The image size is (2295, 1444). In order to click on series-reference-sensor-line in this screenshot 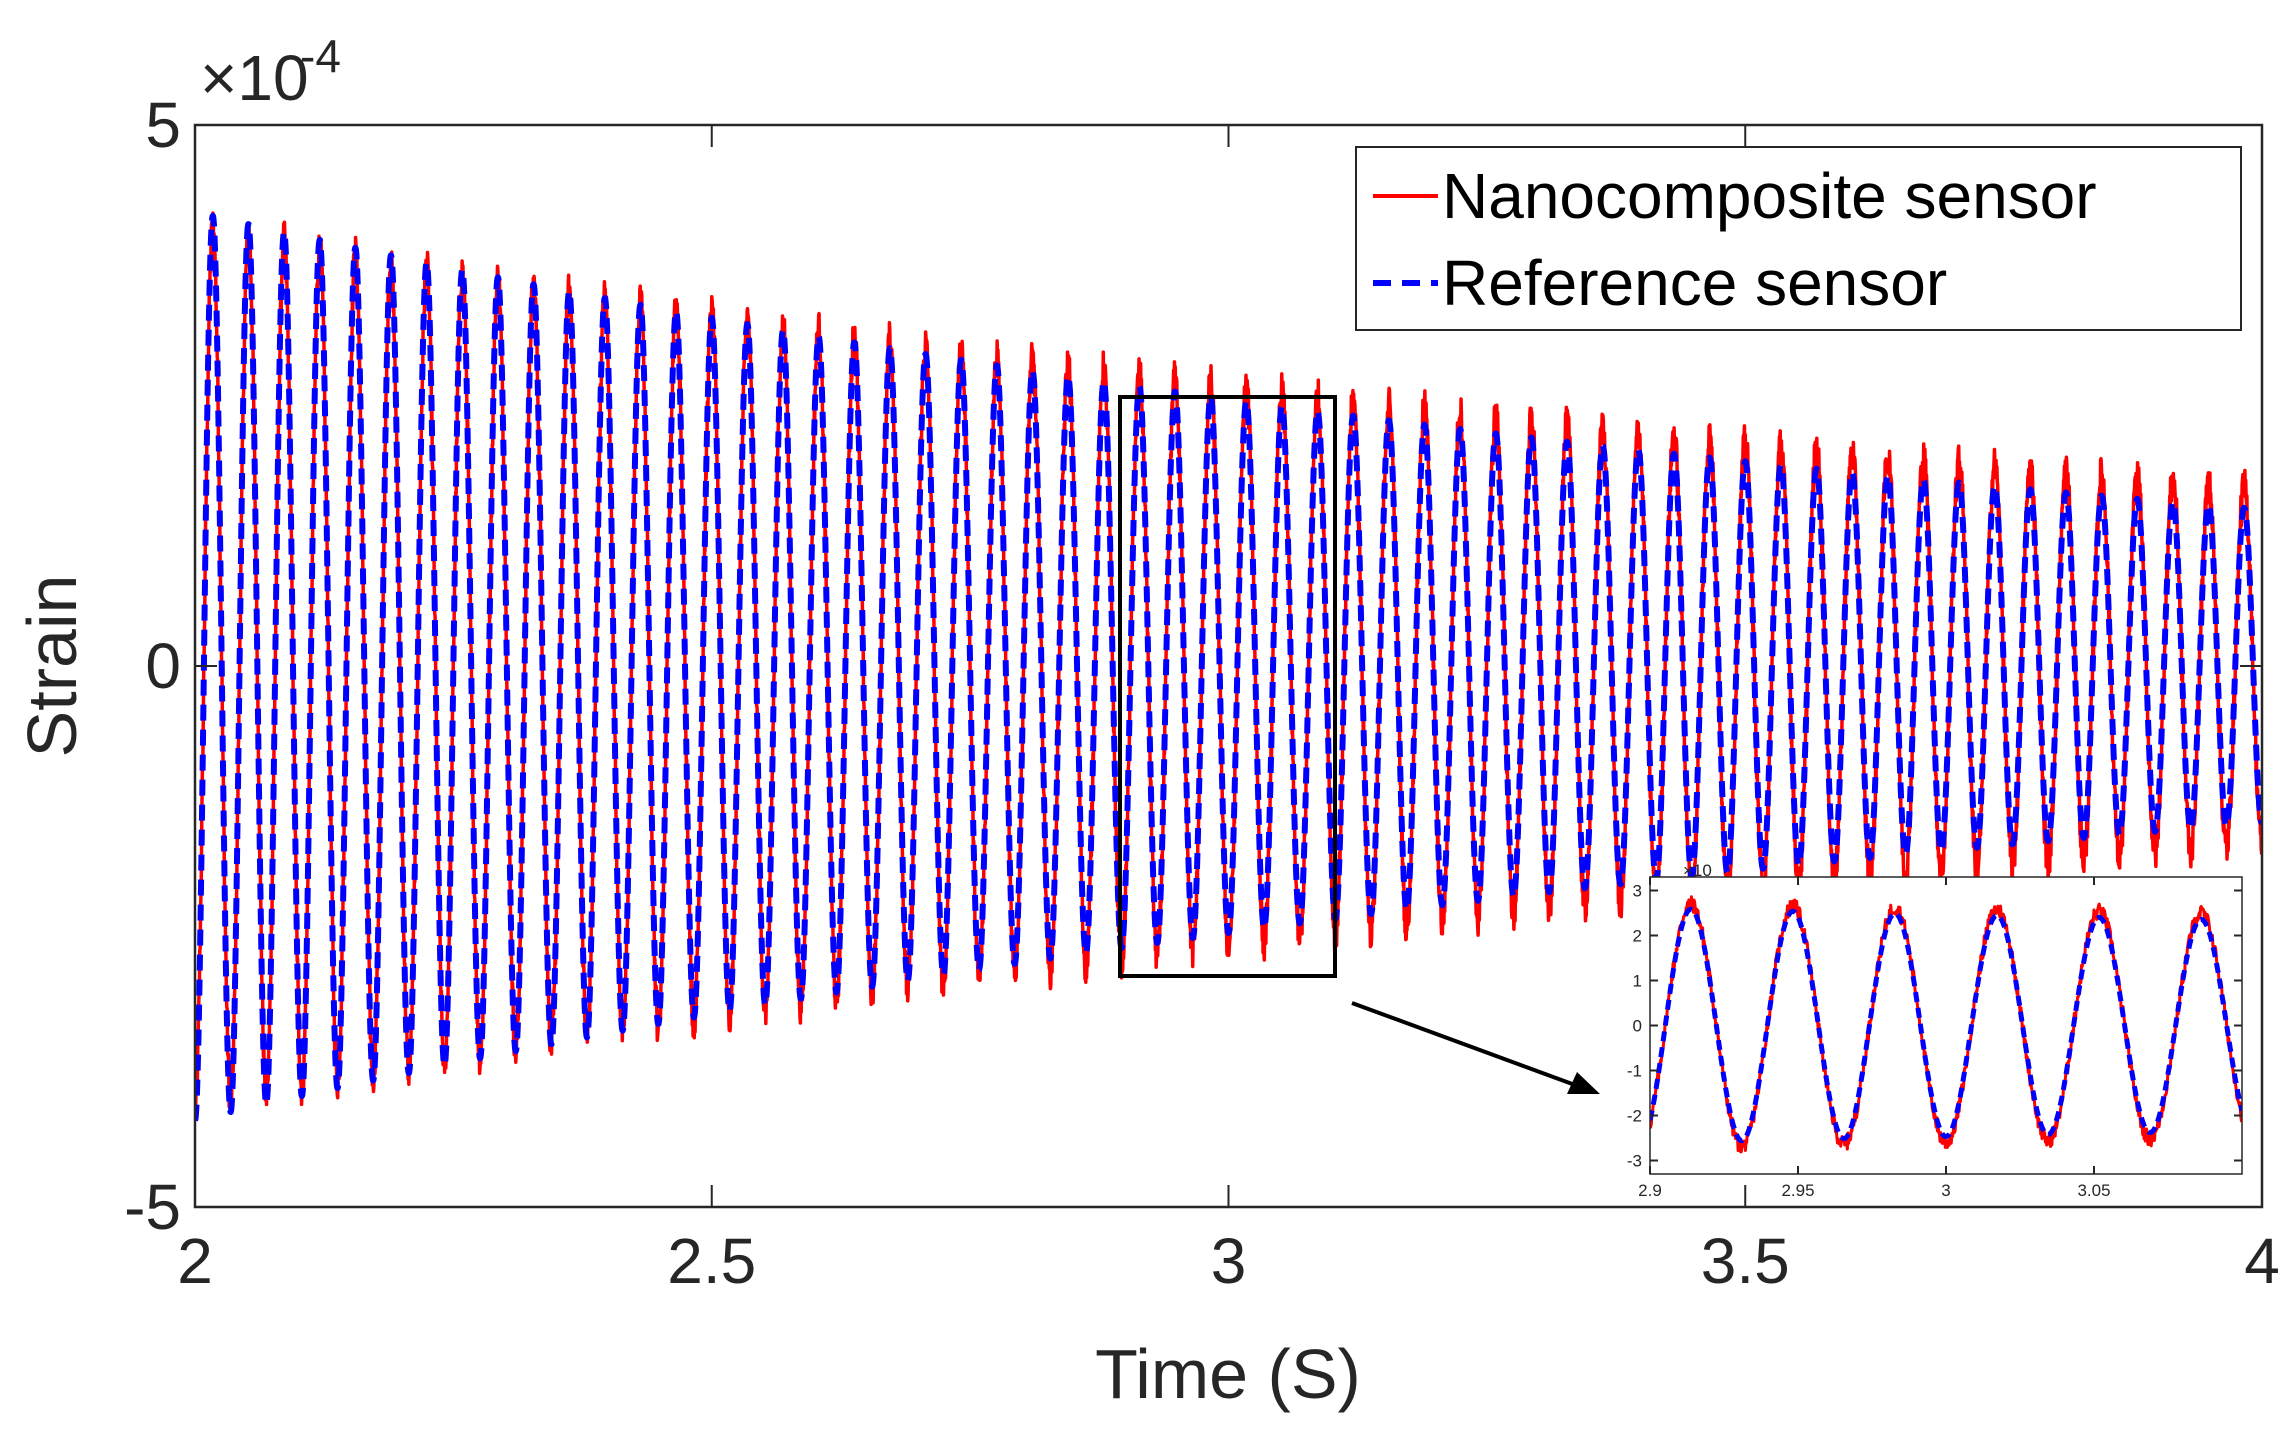, I will do `click(1946, 1025)`.